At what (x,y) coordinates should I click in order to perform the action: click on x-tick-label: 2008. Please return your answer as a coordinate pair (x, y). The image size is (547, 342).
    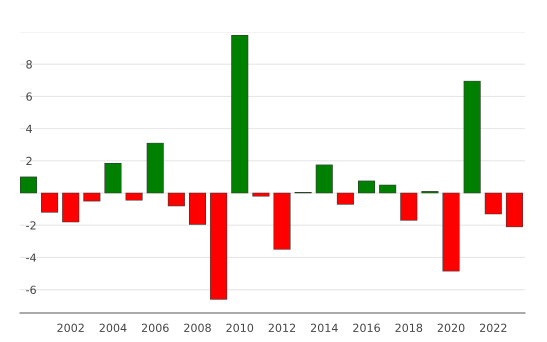
    Looking at the image, I should click on (197, 328).